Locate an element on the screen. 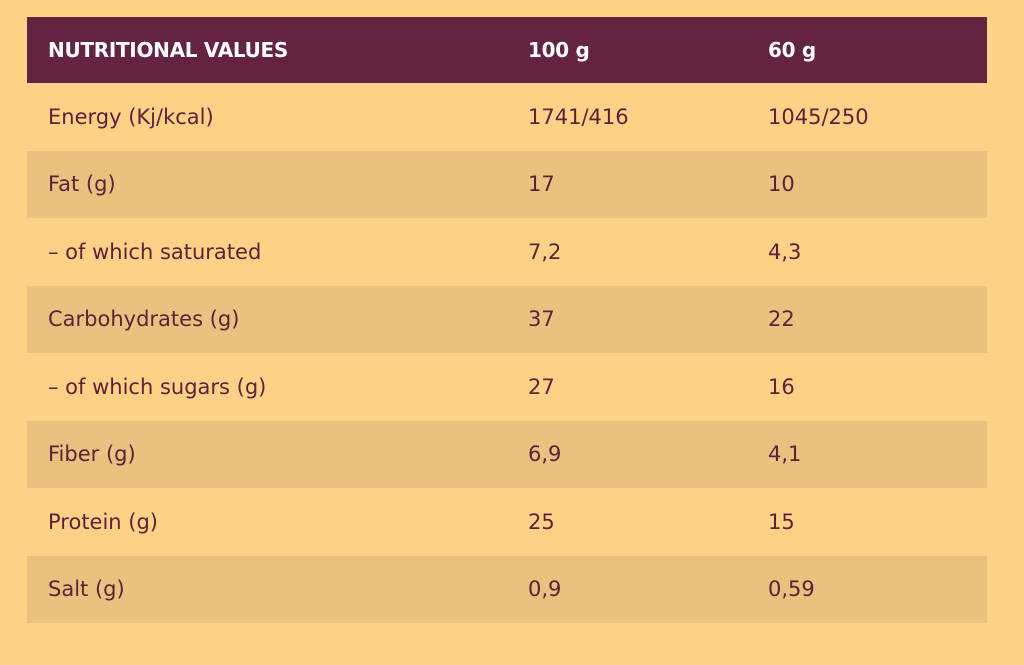 This screenshot has height=665, width=1024. value-per-60g: 15 is located at coordinates (781, 521).